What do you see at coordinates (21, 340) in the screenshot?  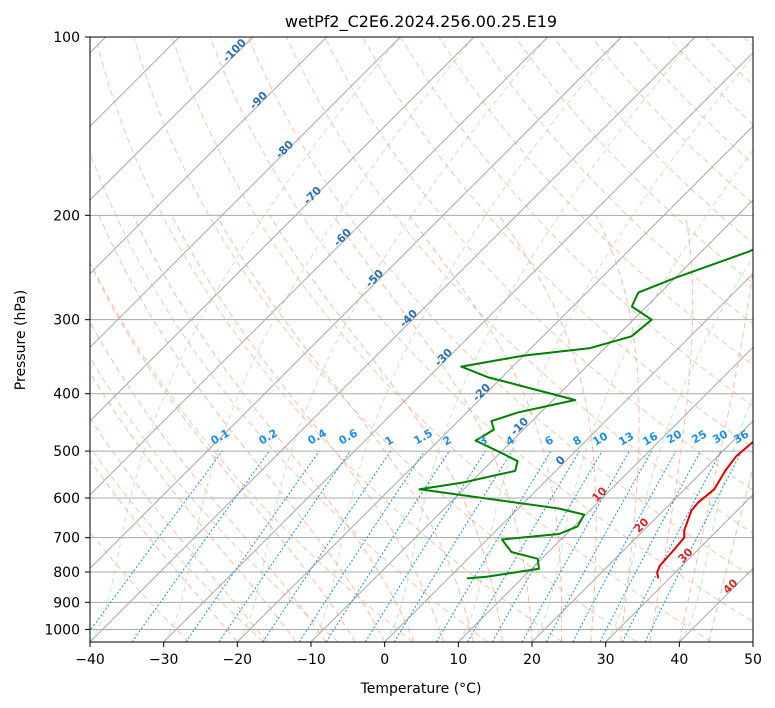 I see `y-axis-label: Pressure (hPa)` at bounding box center [21, 340].